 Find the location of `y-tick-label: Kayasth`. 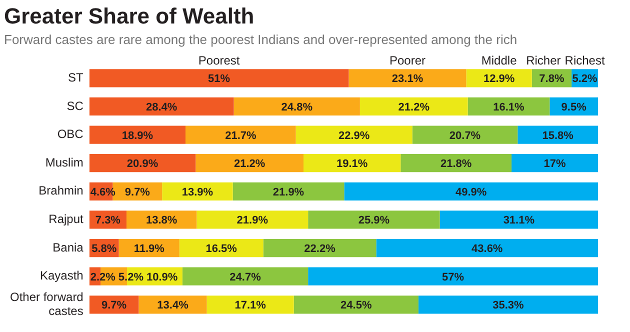

y-tick-label: Kayasth is located at coordinates (62, 275).